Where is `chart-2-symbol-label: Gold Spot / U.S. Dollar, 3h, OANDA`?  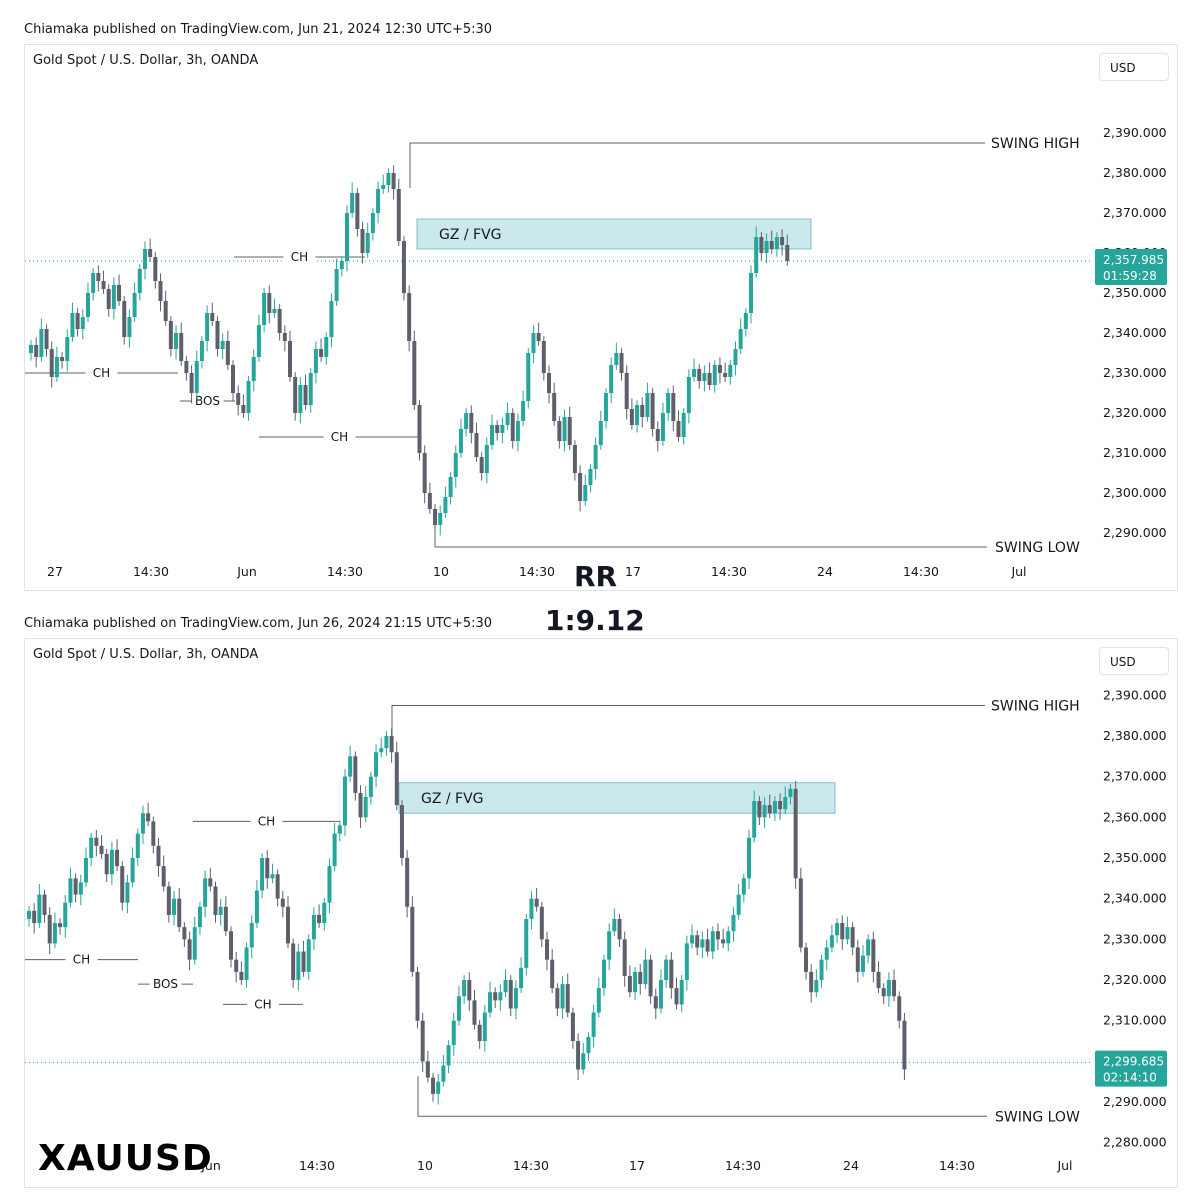
chart-2-symbol-label: Gold Spot / U.S. Dollar, 3h, OANDA is located at coordinates (146, 654).